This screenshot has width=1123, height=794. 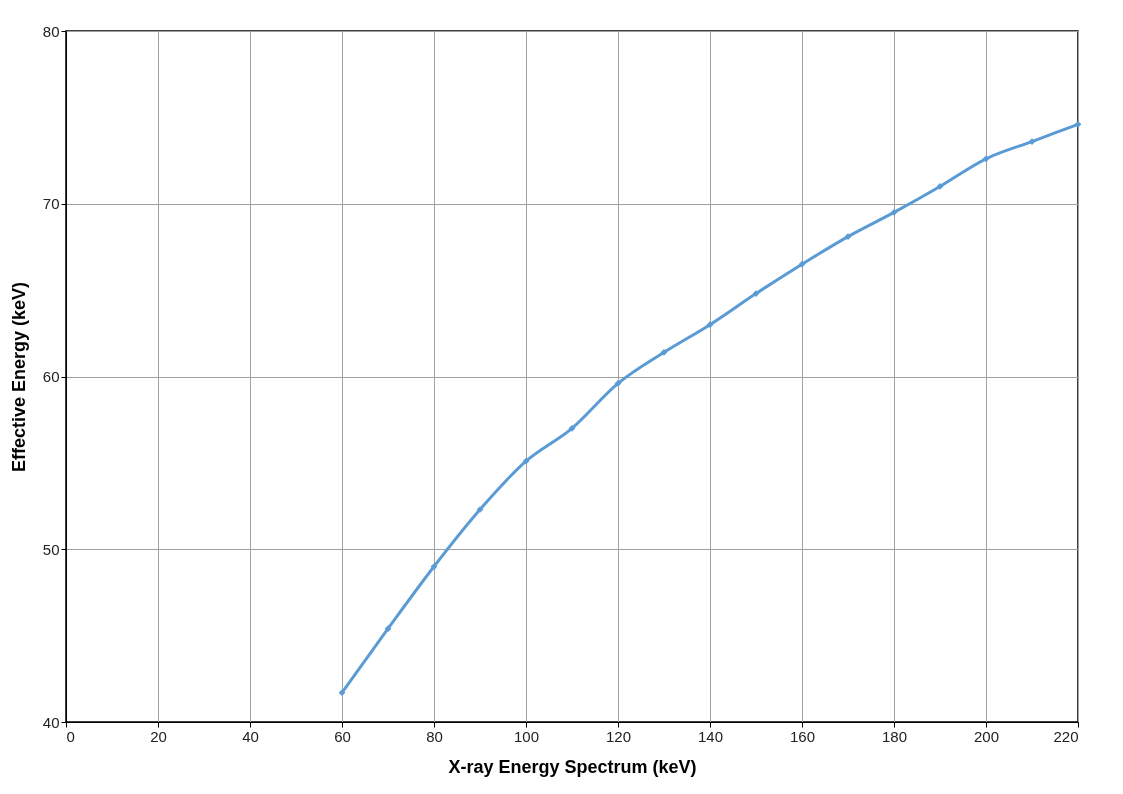 What do you see at coordinates (342, 736) in the screenshot?
I see `x-tick-label: 60` at bounding box center [342, 736].